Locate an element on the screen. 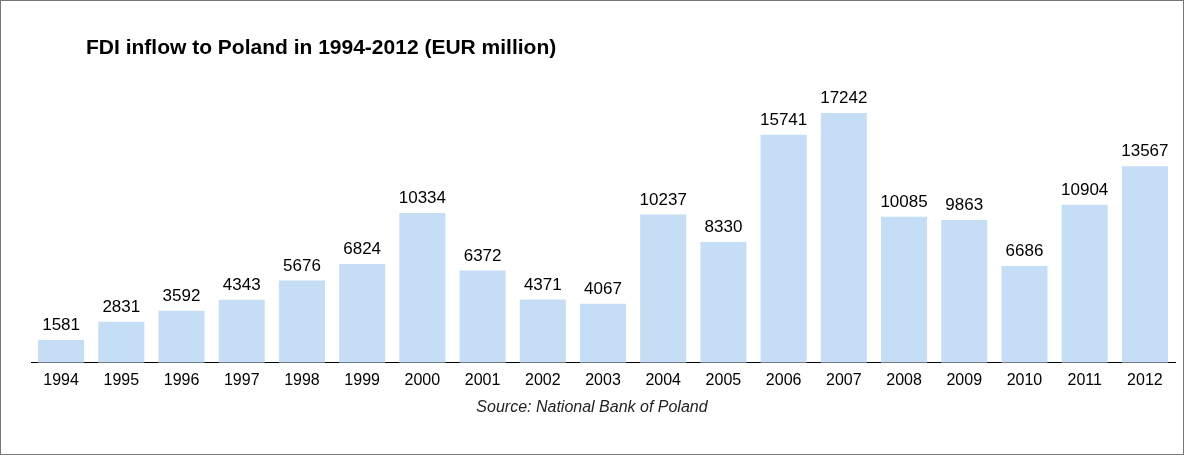  data-label: 15741 is located at coordinates (783, 119).